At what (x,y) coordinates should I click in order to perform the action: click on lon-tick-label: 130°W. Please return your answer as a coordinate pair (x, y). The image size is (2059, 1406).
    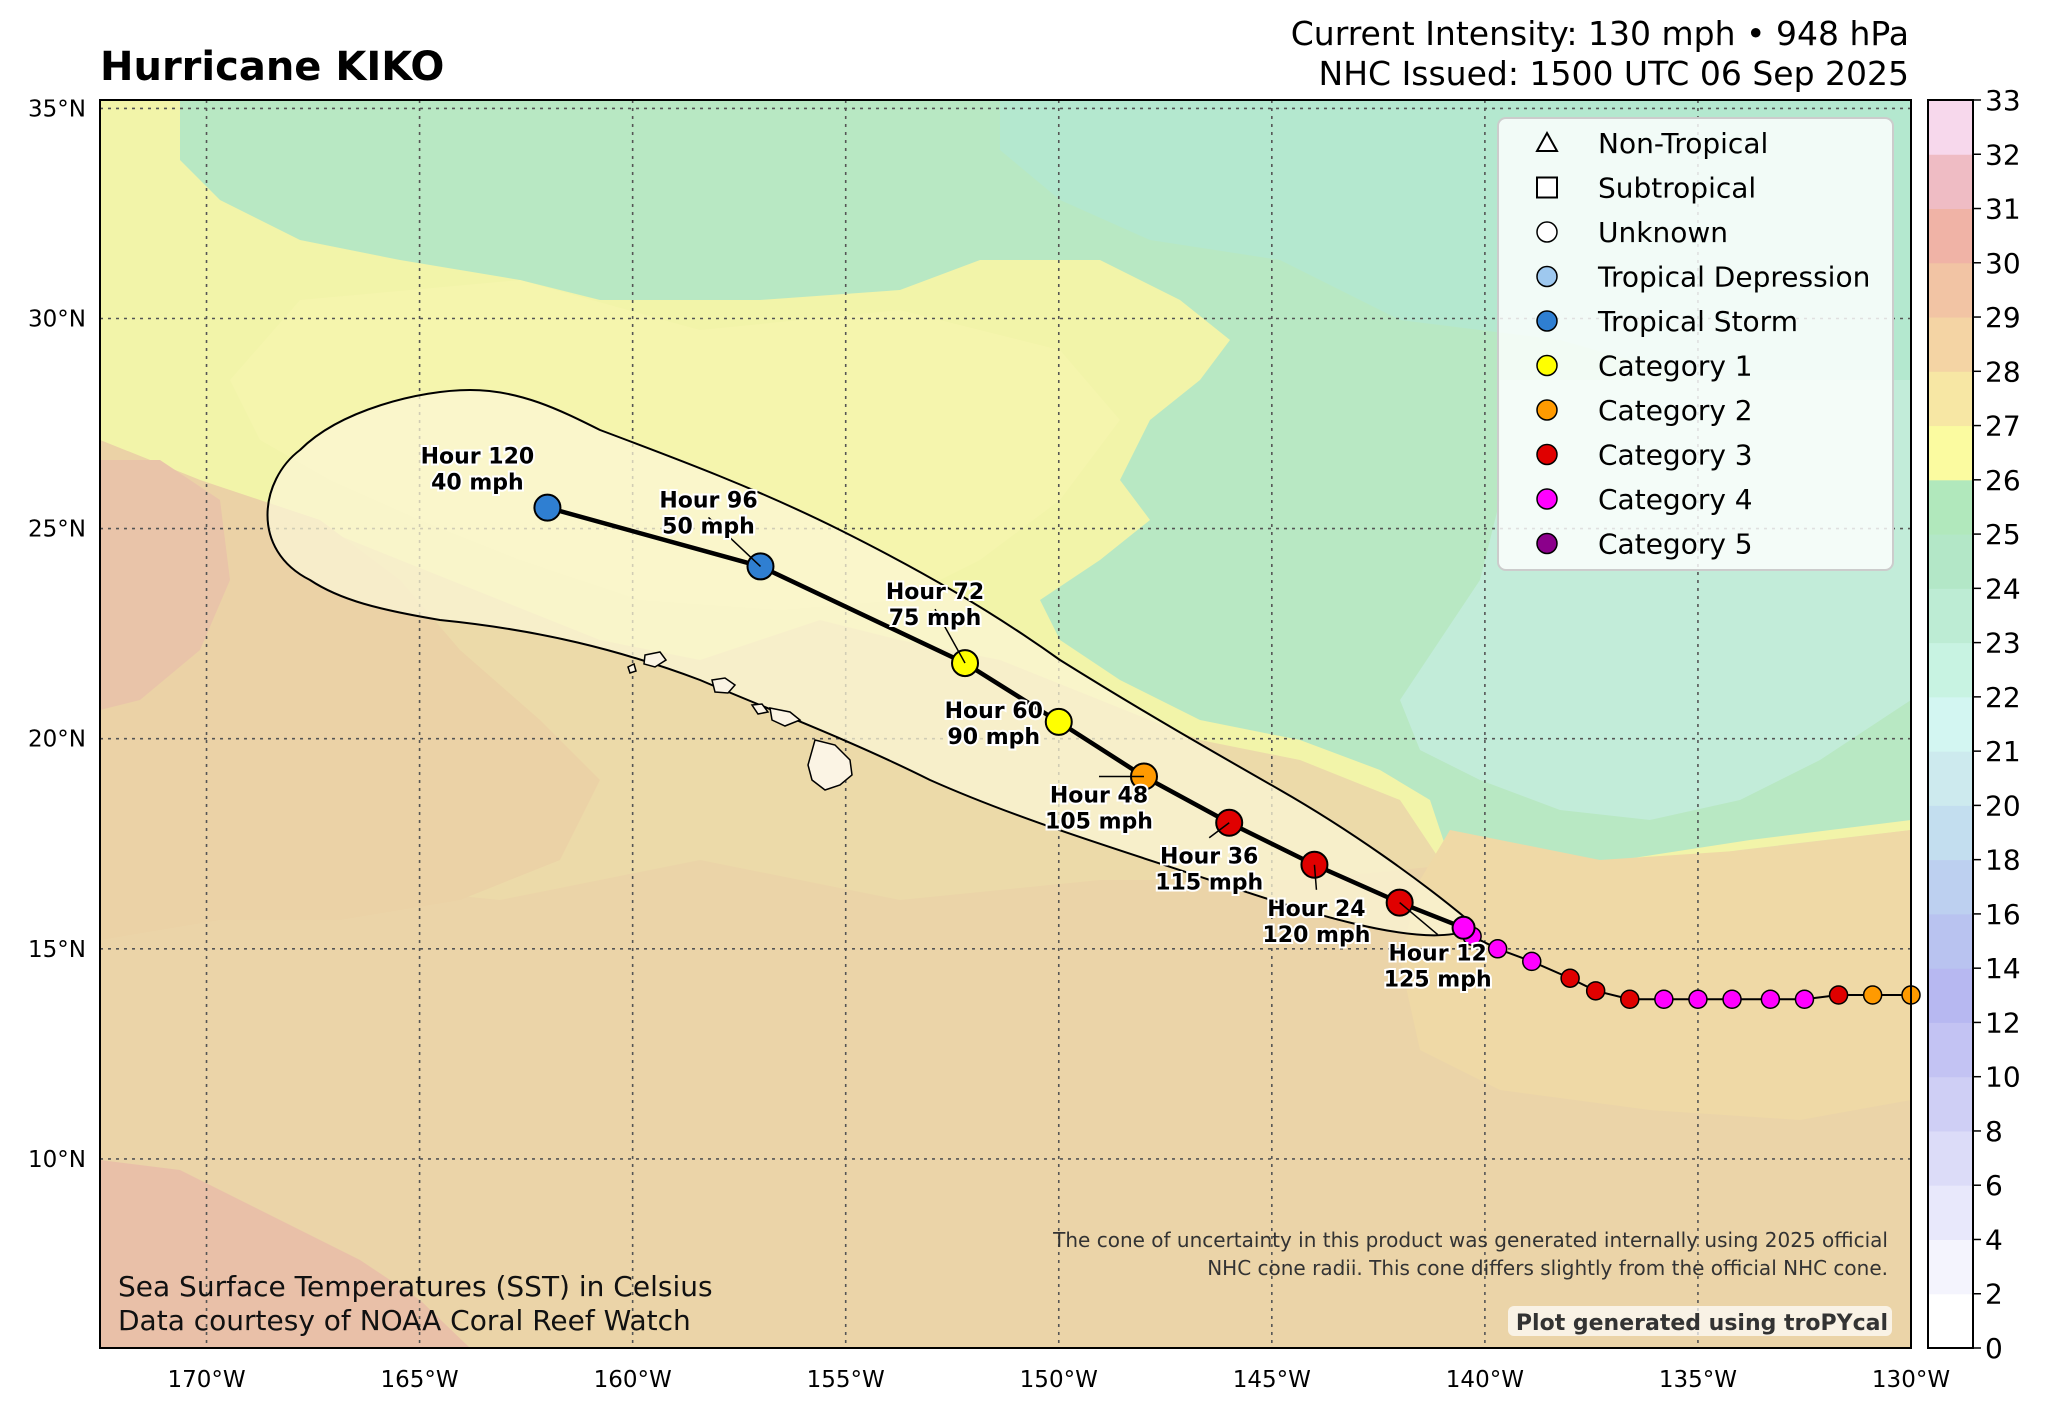
    Looking at the image, I should click on (1911, 1380).